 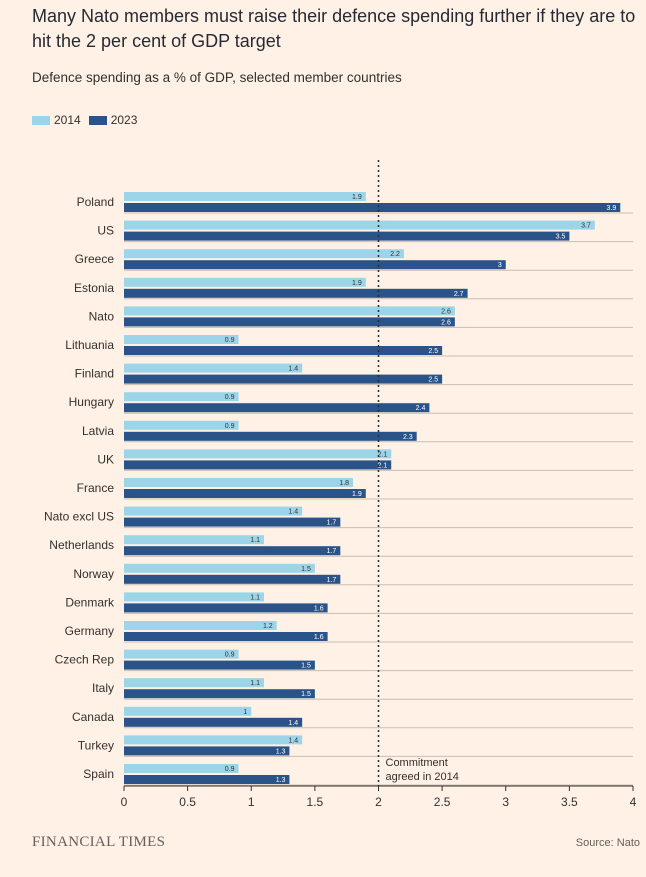 What do you see at coordinates (97, 120) in the screenshot?
I see `legend-swatch-2023` at bounding box center [97, 120].